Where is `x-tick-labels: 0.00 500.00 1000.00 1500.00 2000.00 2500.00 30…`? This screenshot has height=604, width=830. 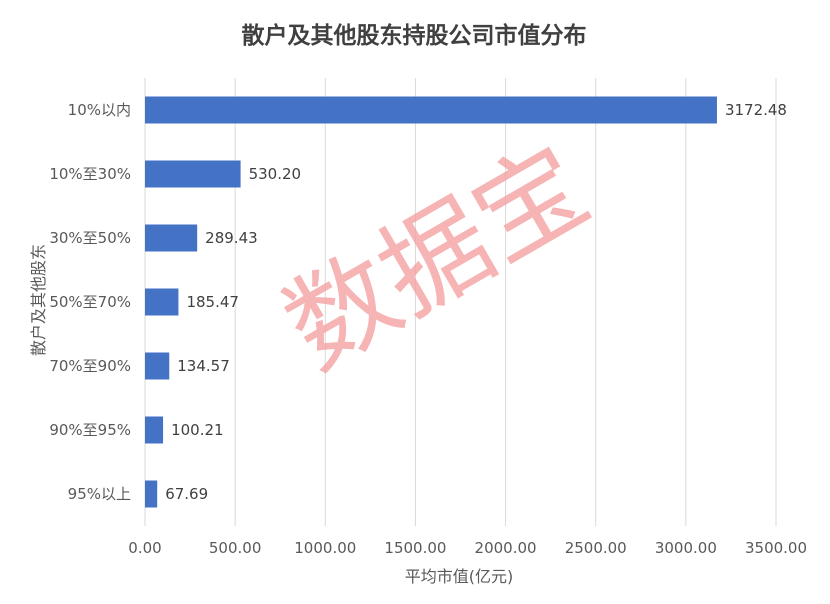 x-tick-labels: 0.00 500.00 1000.00 1500.00 2000.00 2500.00 30… is located at coordinates (467, 548).